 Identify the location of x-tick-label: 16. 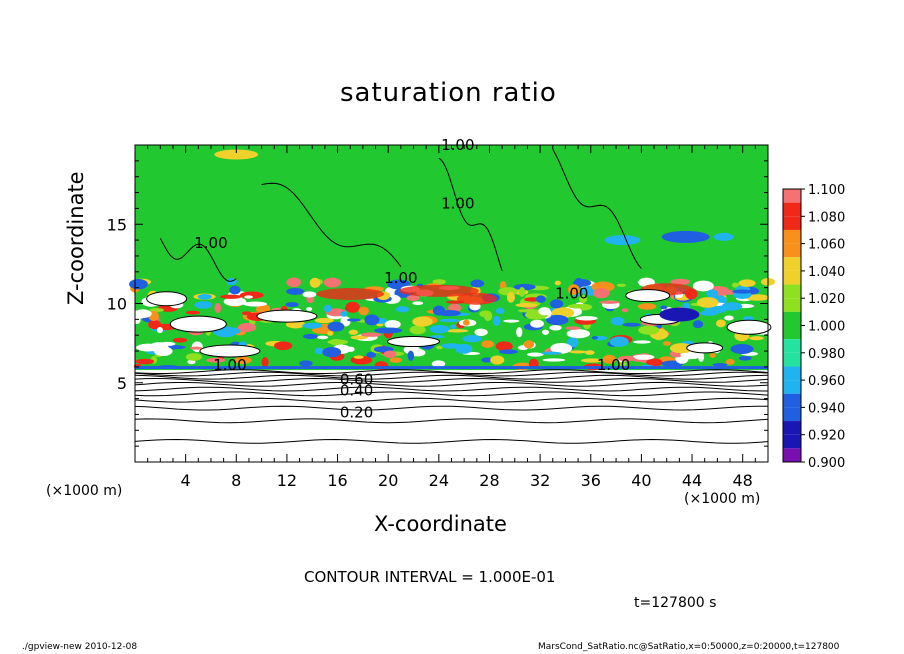
(337, 480).